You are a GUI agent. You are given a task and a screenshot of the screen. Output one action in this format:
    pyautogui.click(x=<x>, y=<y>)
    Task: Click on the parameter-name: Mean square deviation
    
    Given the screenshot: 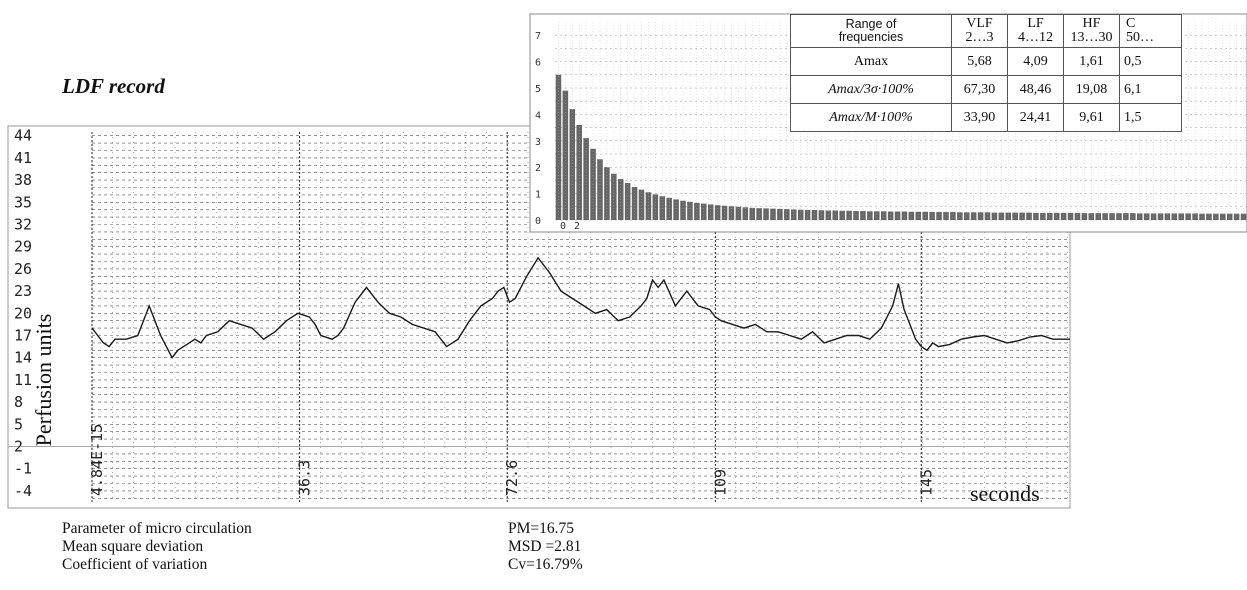 What is the action you would take?
    pyautogui.click(x=133, y=546)
    